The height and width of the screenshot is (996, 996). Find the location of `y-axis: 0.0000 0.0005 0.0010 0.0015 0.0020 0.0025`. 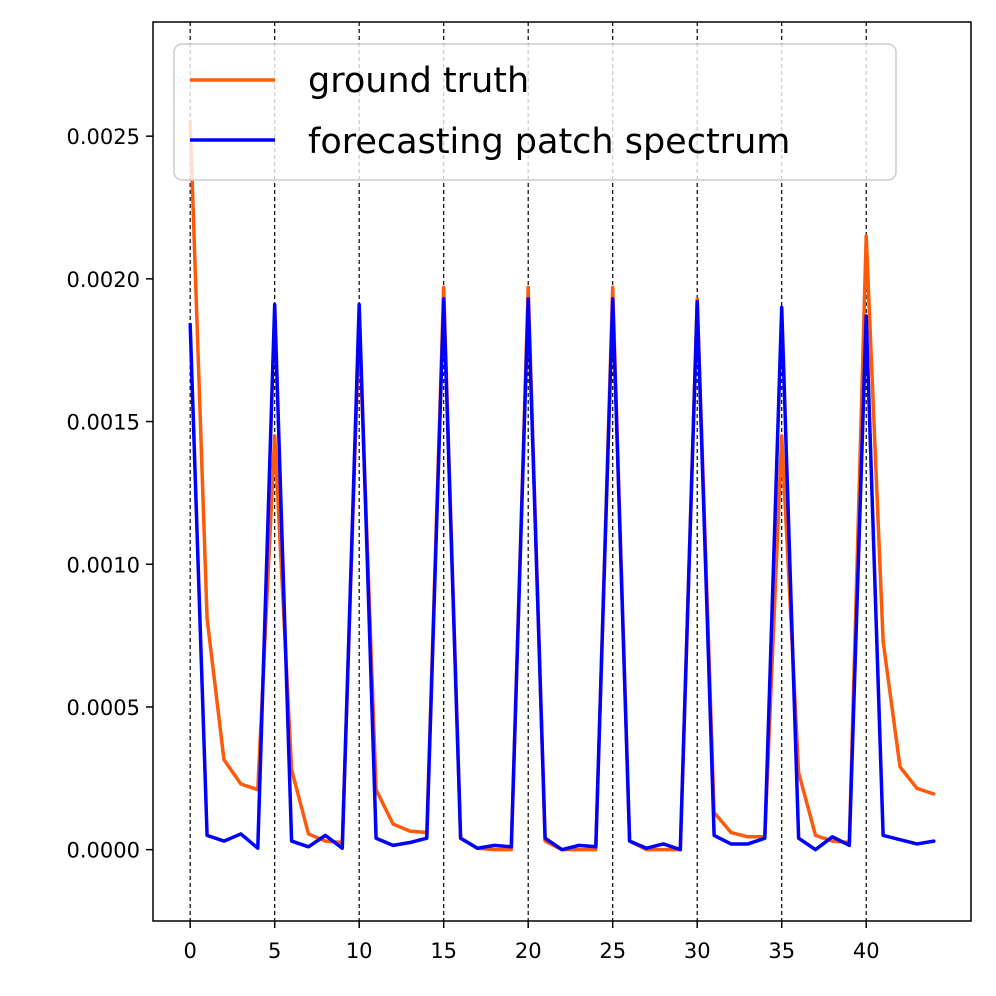

y-axis: 0.0000 0.0005 0.0010 0.0015 0.0020 0.0025 is located at coordinates (110, 494).